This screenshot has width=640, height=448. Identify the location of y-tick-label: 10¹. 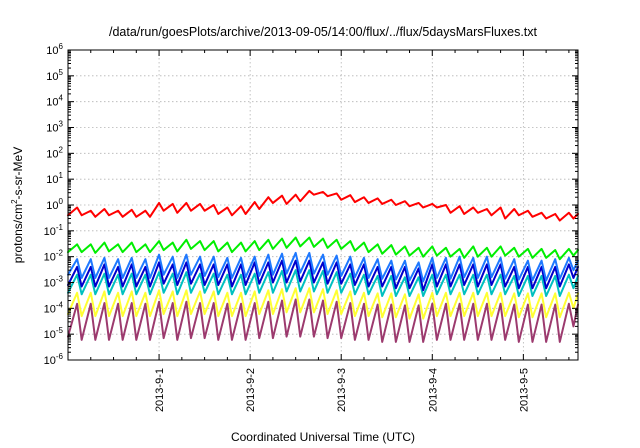
(54, 178).